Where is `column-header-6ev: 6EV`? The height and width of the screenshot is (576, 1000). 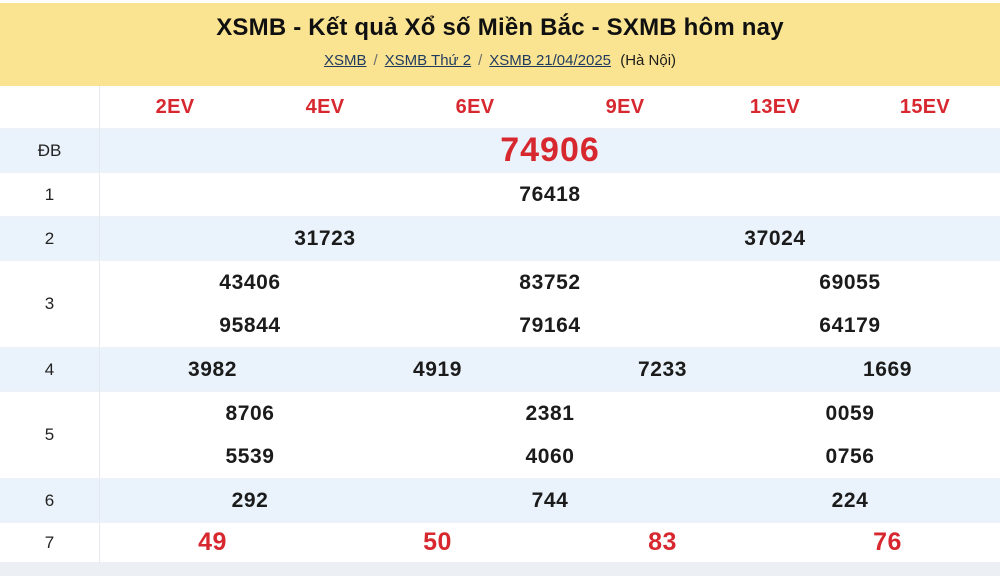 column-header-6ev: 6EV is located at coordinates (475, 106).